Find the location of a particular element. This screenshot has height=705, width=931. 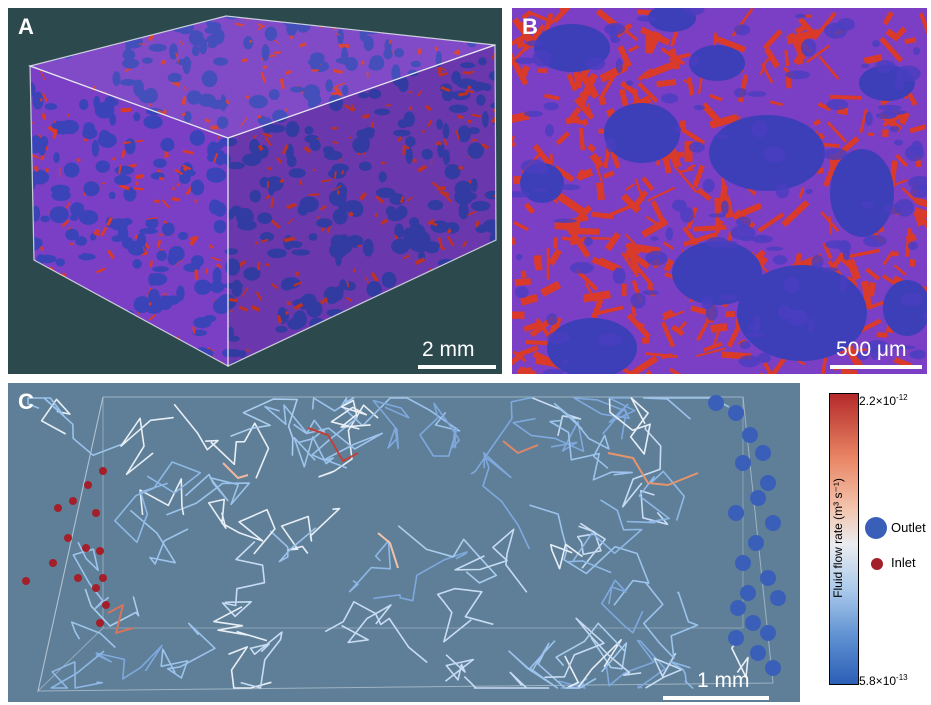

outlet-legend-icon is located at coordinates (876, 528).